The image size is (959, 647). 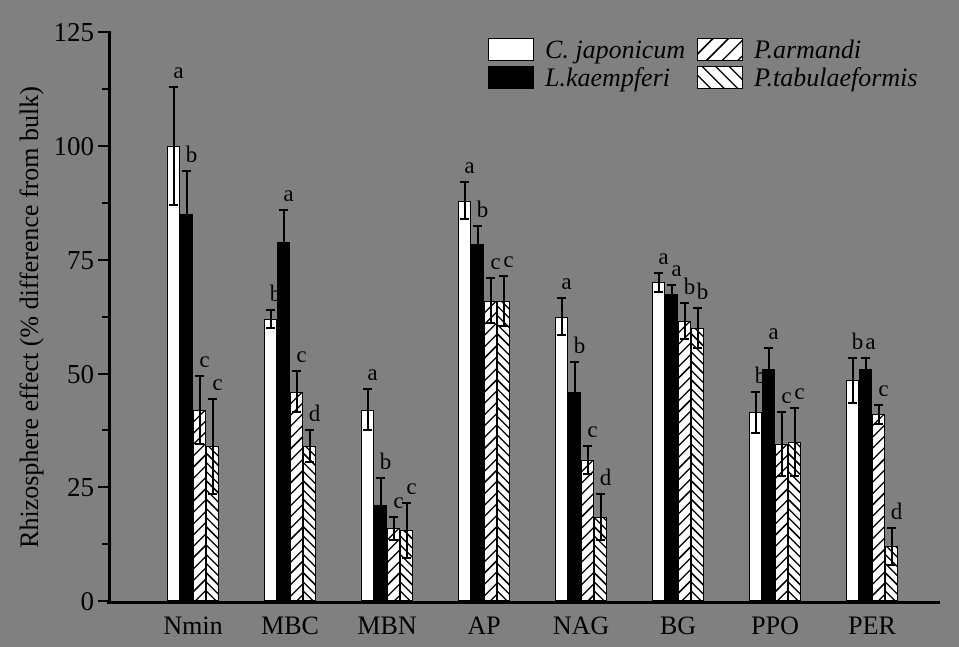 What do you see at coordinates (615, 49) in the screenshot?
I see `legend-label: C. japonicum` at bounding box center [615, 49].